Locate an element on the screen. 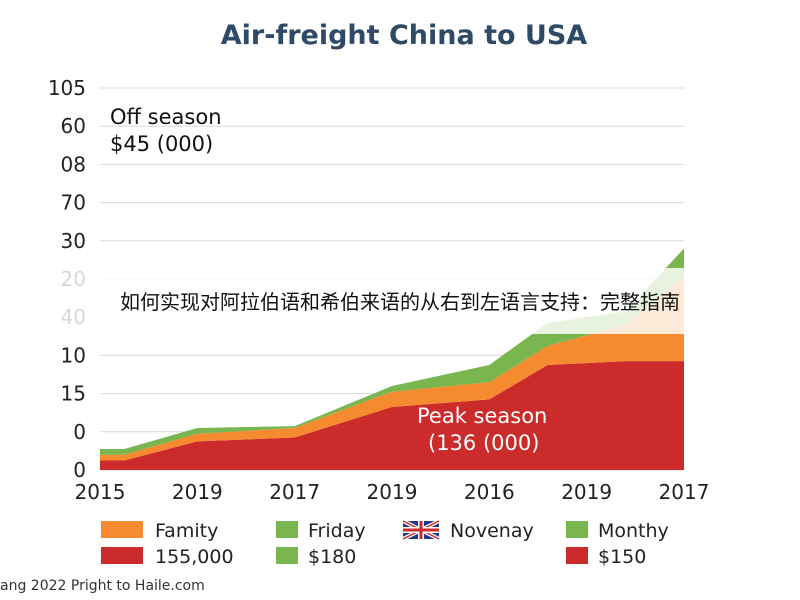 Image resolution: width=800 pixels, height=600 pixels. off-season-label: Off season is located at coordinates (166, 117).